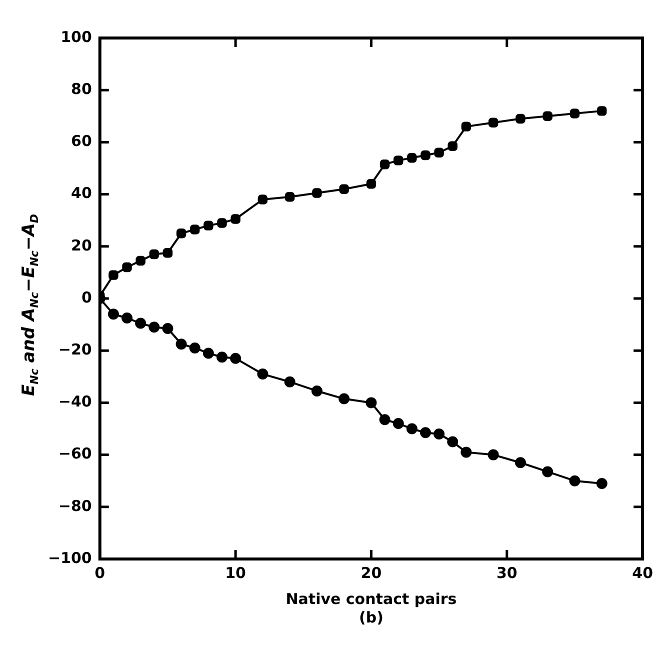 This screenshot has height=649, width=659. Describe the element at coordinates (507, 573) in the screenshot. I see `x-tick-label: 30` at that location.